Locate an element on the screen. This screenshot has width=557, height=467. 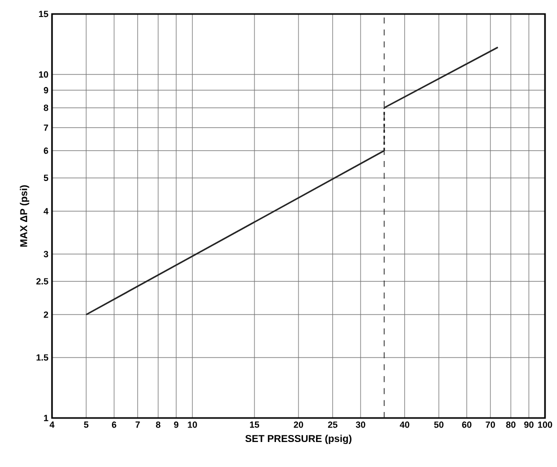
y-tick-label: 4 is located at coordinates (46, 211).